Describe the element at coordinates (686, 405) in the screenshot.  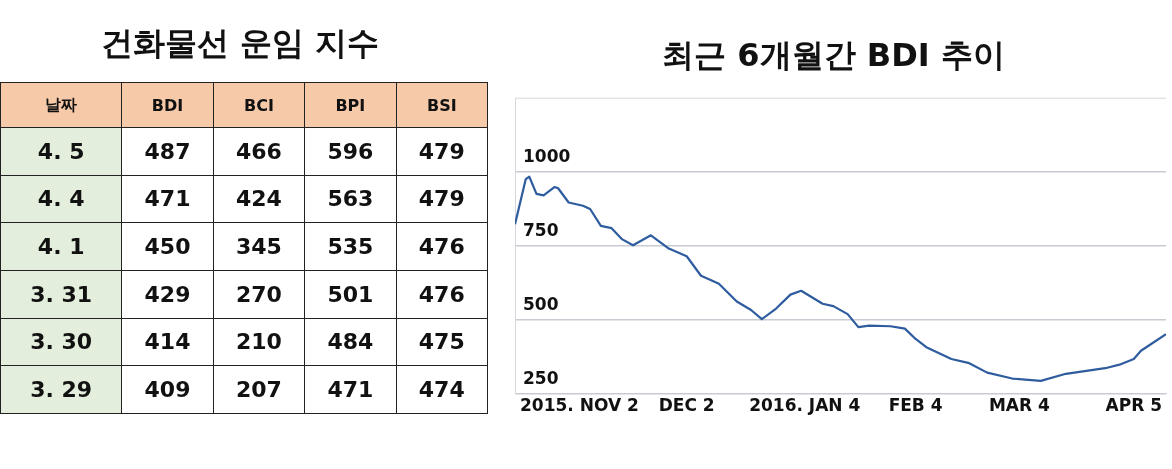
I see `x-tick-label: DEC 2` at that location.